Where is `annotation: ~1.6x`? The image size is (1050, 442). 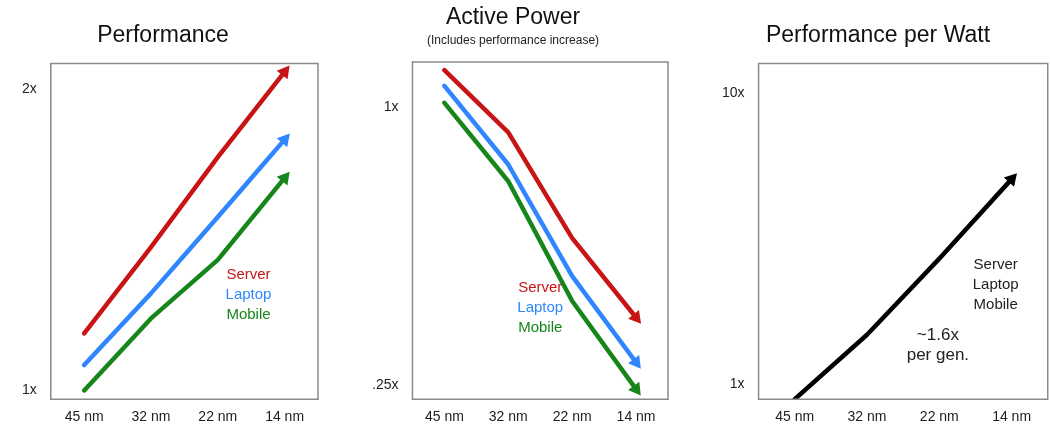
annotation: ~1.6x is located at coordinates (938, 335).